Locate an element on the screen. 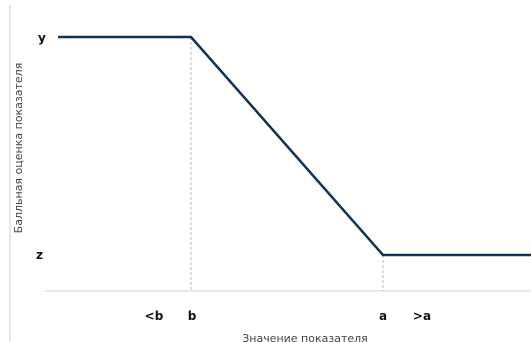  x-axis-label: Значение показателя is located at coordinates (305, 337).